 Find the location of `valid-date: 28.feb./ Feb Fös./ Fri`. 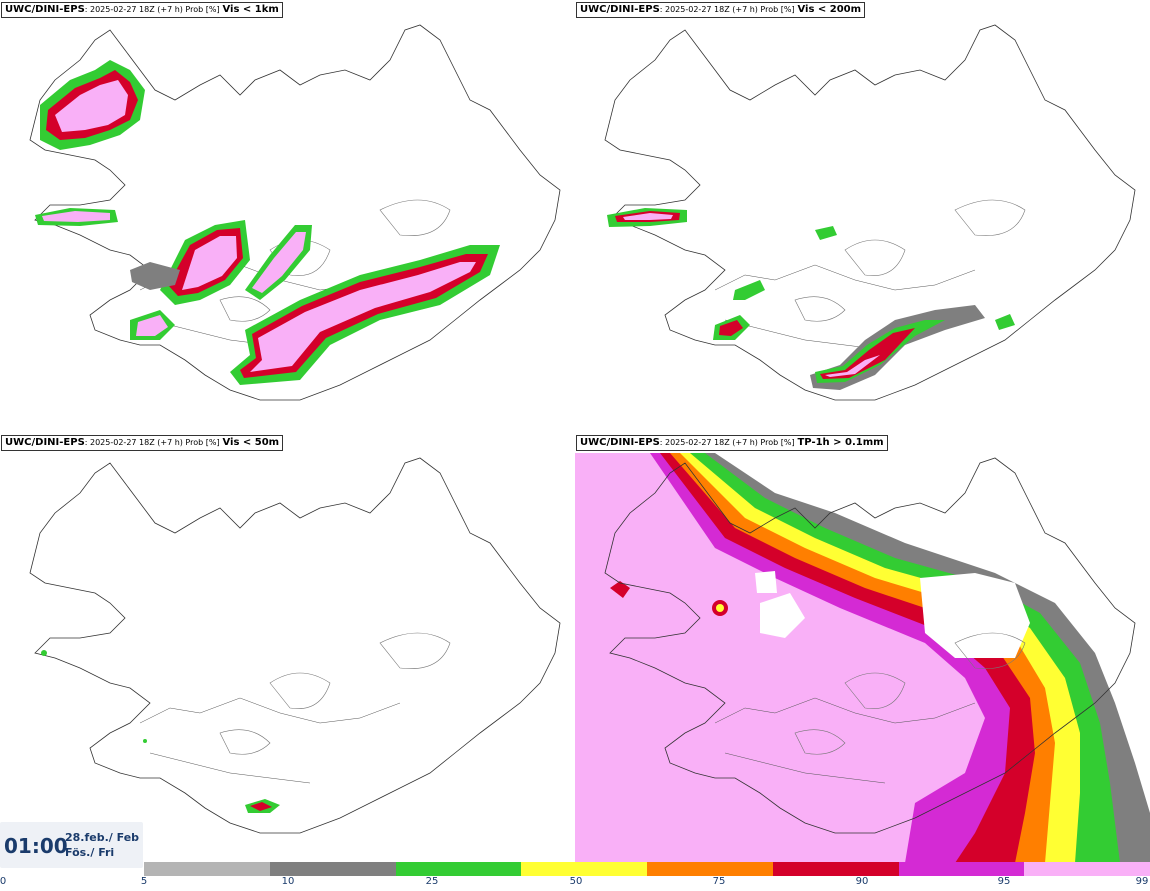

valid-date: 28.feb./ Feb Fös./ Fri is located at coordinates (102, 845).